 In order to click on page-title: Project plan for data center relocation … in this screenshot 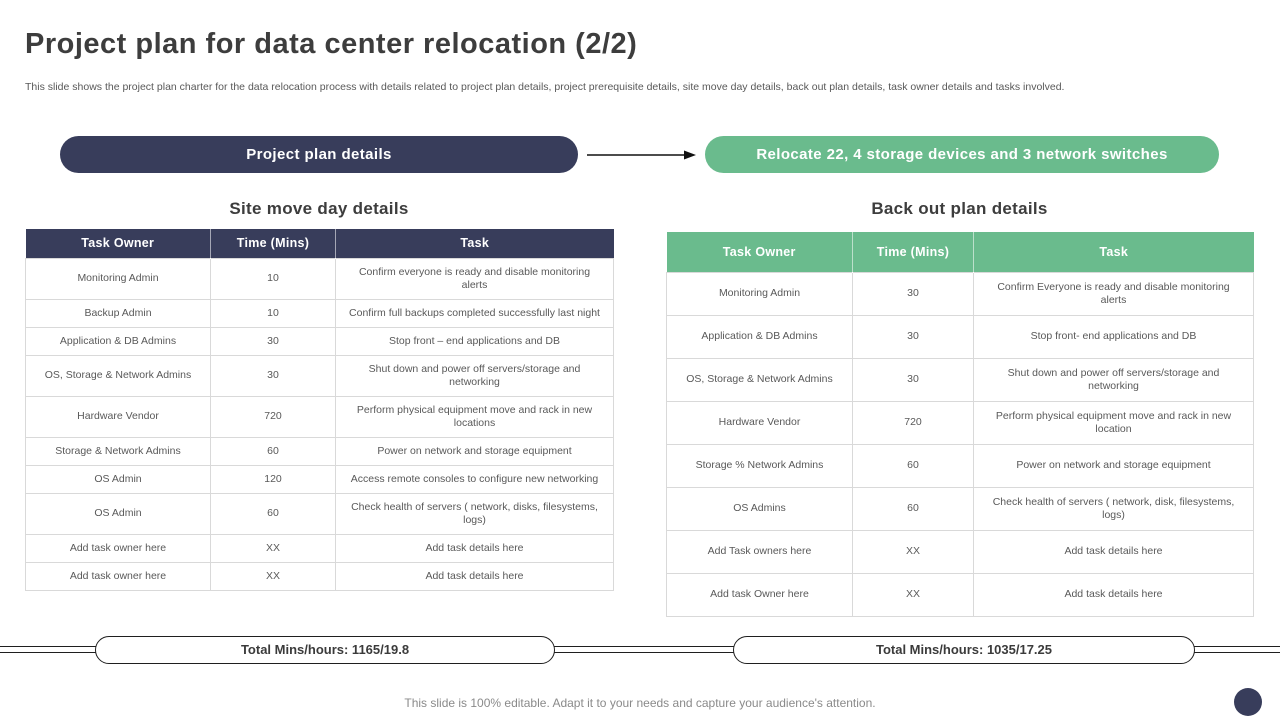, I will do `click(331, 44)`.